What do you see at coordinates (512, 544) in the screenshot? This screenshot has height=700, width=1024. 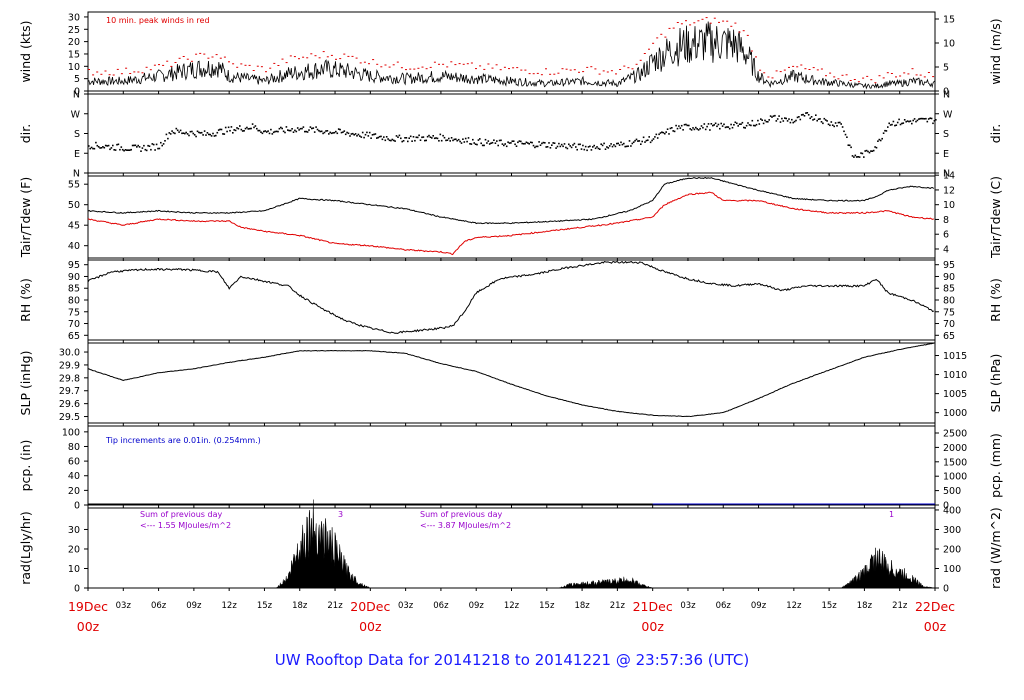 I see `radiation-area` at bounding box center [512, 544].